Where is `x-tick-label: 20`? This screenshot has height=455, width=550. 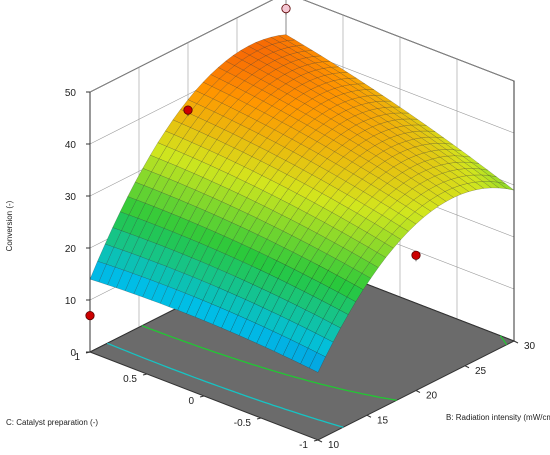 x-tick-label: 20 is located at coordinates (432, 396).